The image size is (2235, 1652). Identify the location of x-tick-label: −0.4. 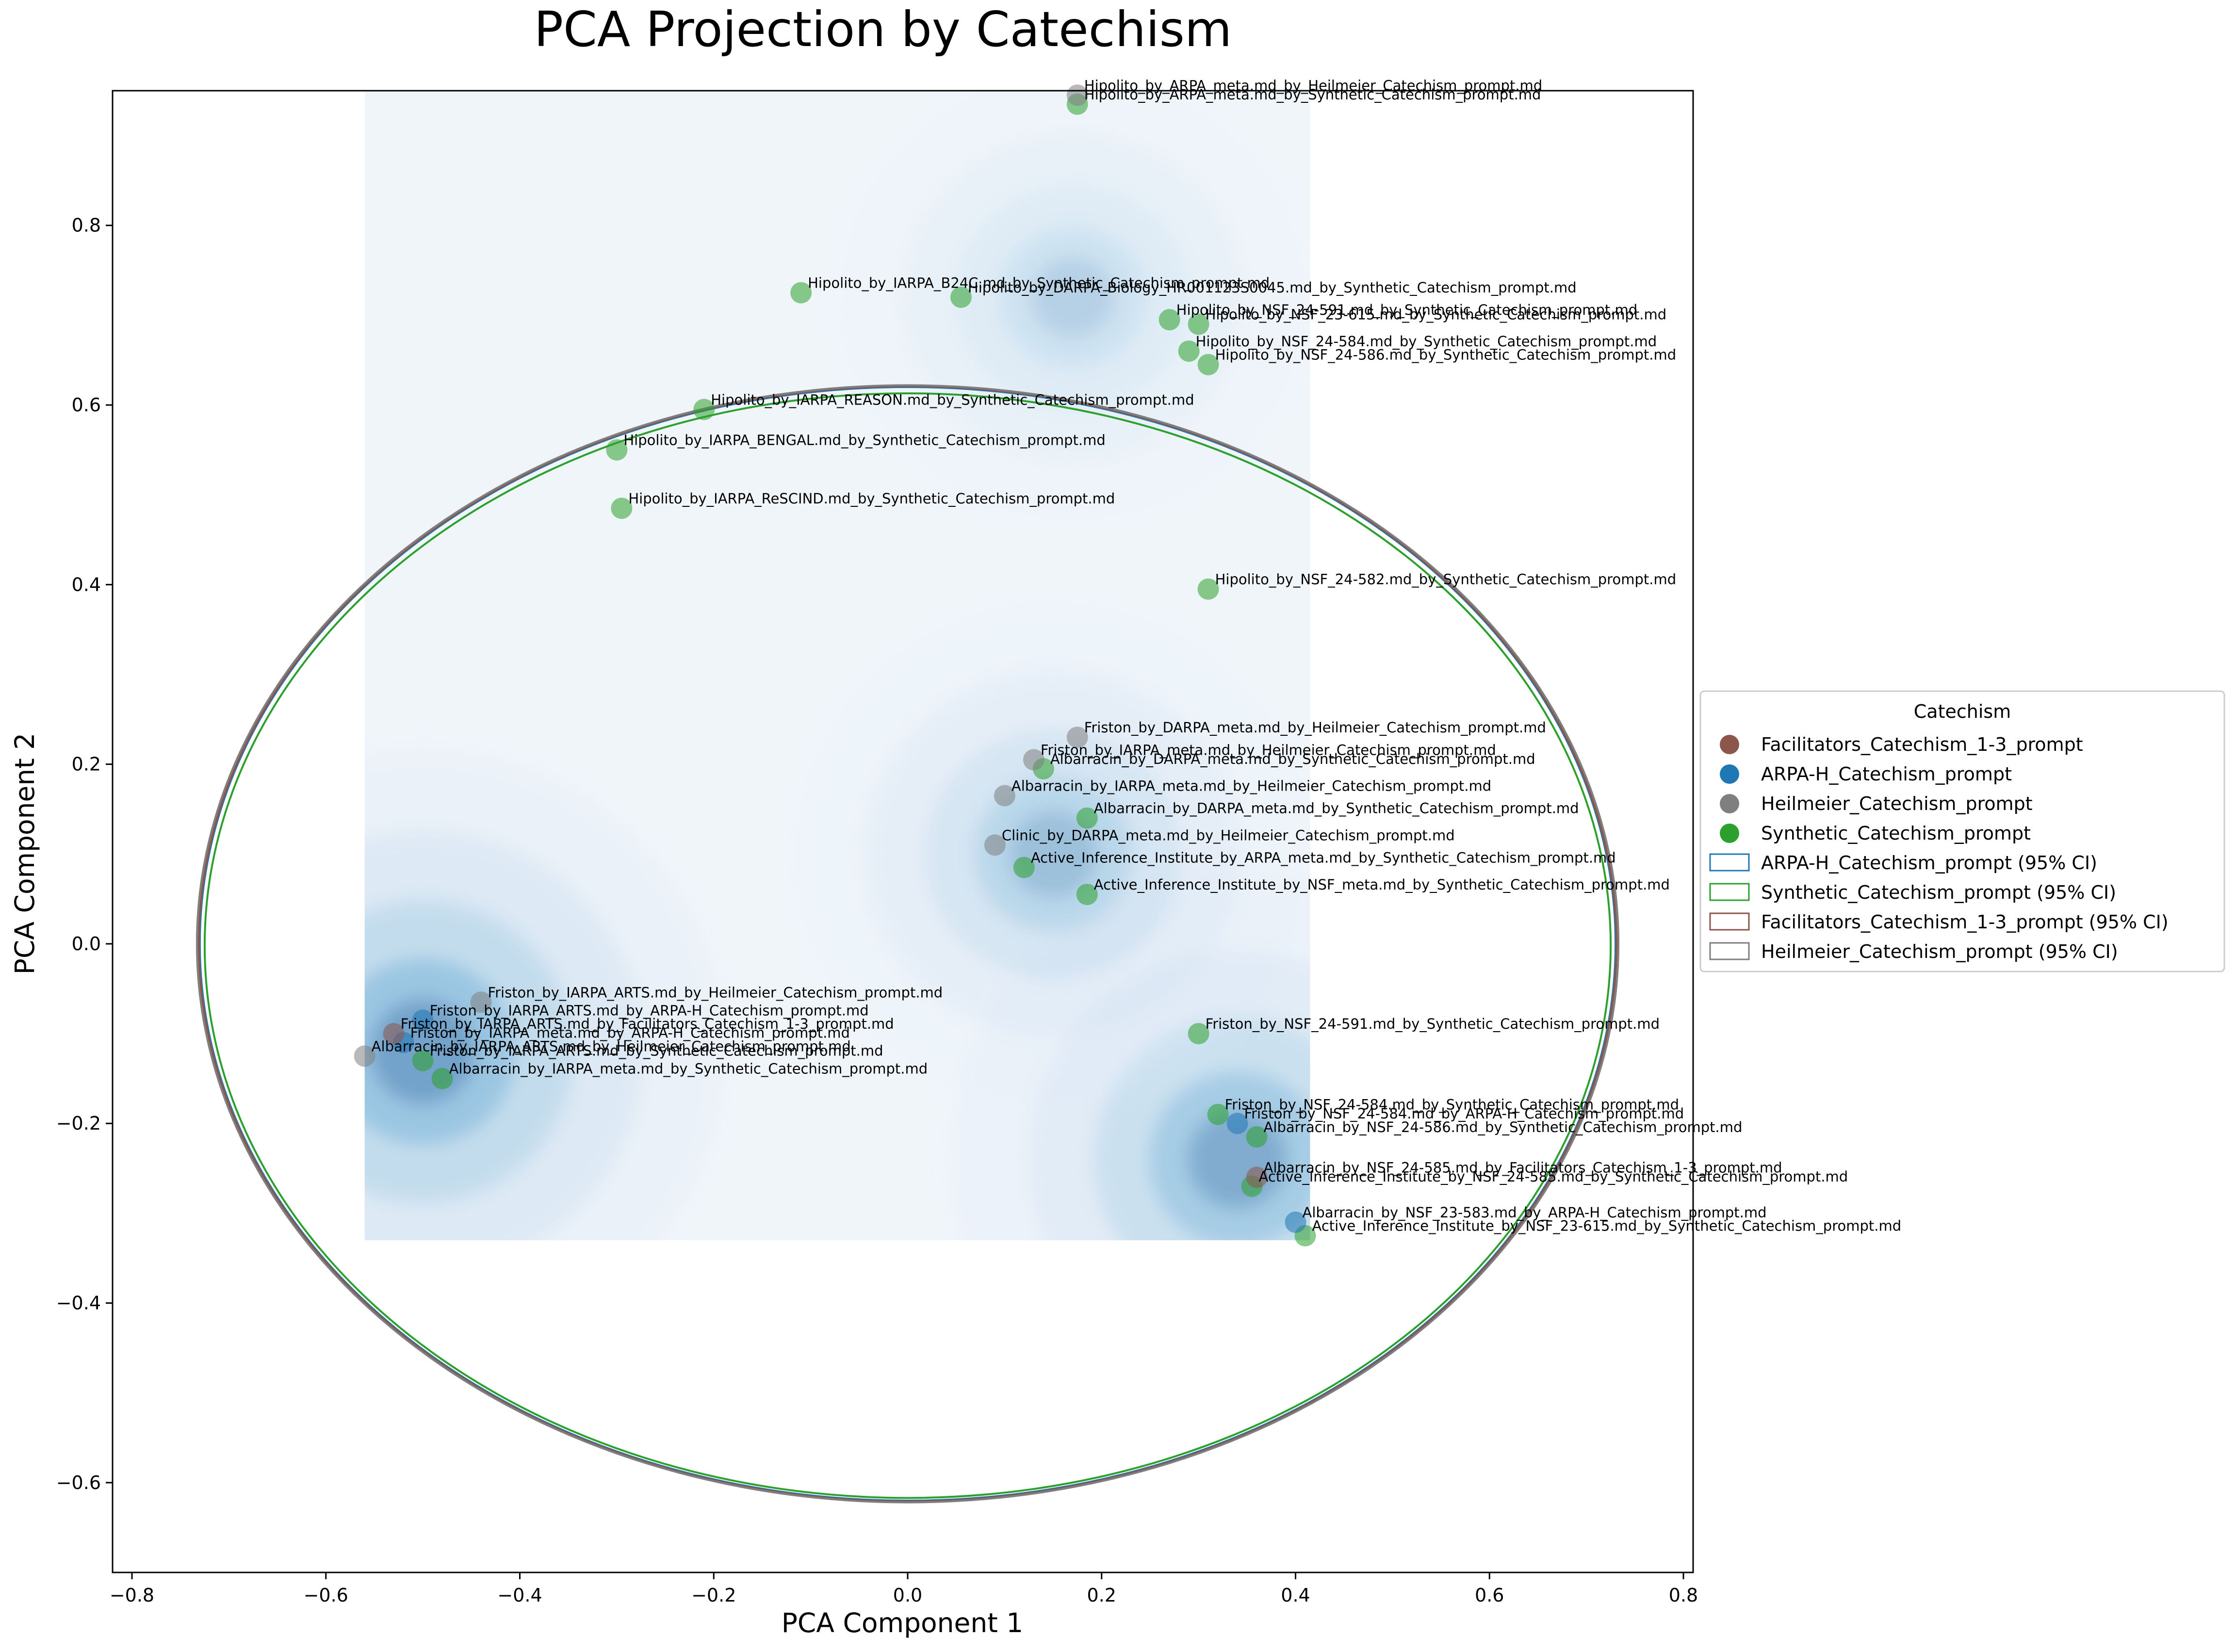
(519, 1595).